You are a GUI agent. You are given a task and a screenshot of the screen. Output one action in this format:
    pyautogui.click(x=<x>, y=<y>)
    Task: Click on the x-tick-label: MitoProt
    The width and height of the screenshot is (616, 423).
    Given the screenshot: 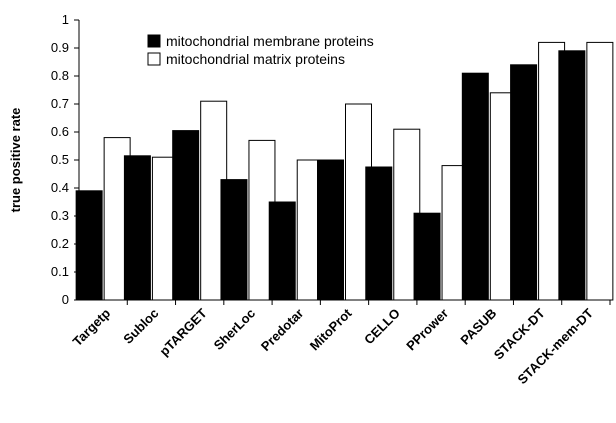 What is the action you would take?
    pyautogui.click(x=331, y=329)
    